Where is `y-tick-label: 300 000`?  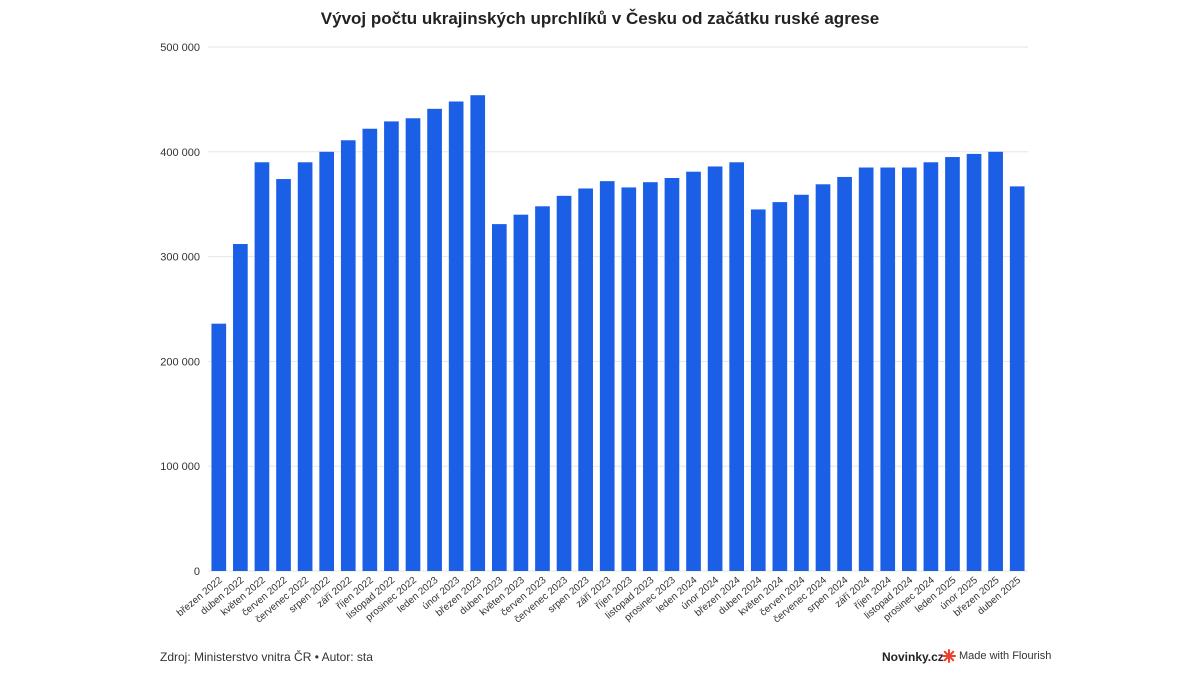
y-tick-label: 300 000 is located at coordinates (180, 258).